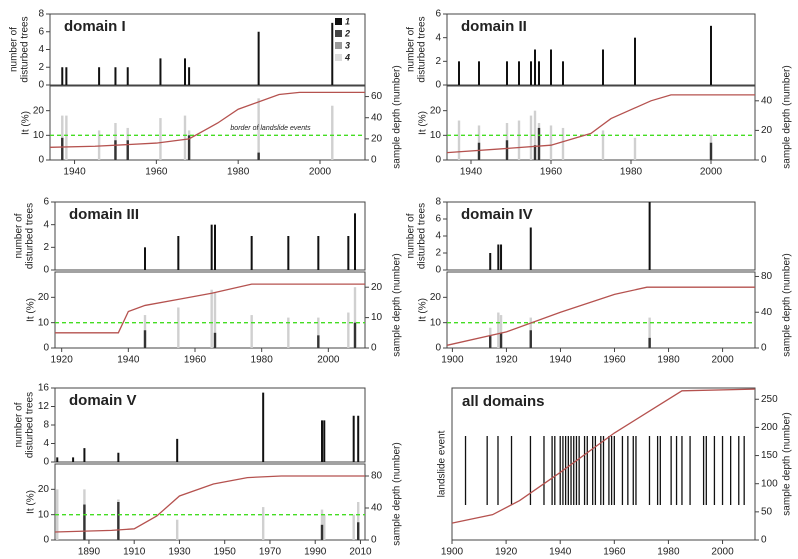 The height and width of the screenshot is (559, 798). Describe the element at coordinates (438, 14) in the screenshot. I see `y-tick-label: 6` at that location.